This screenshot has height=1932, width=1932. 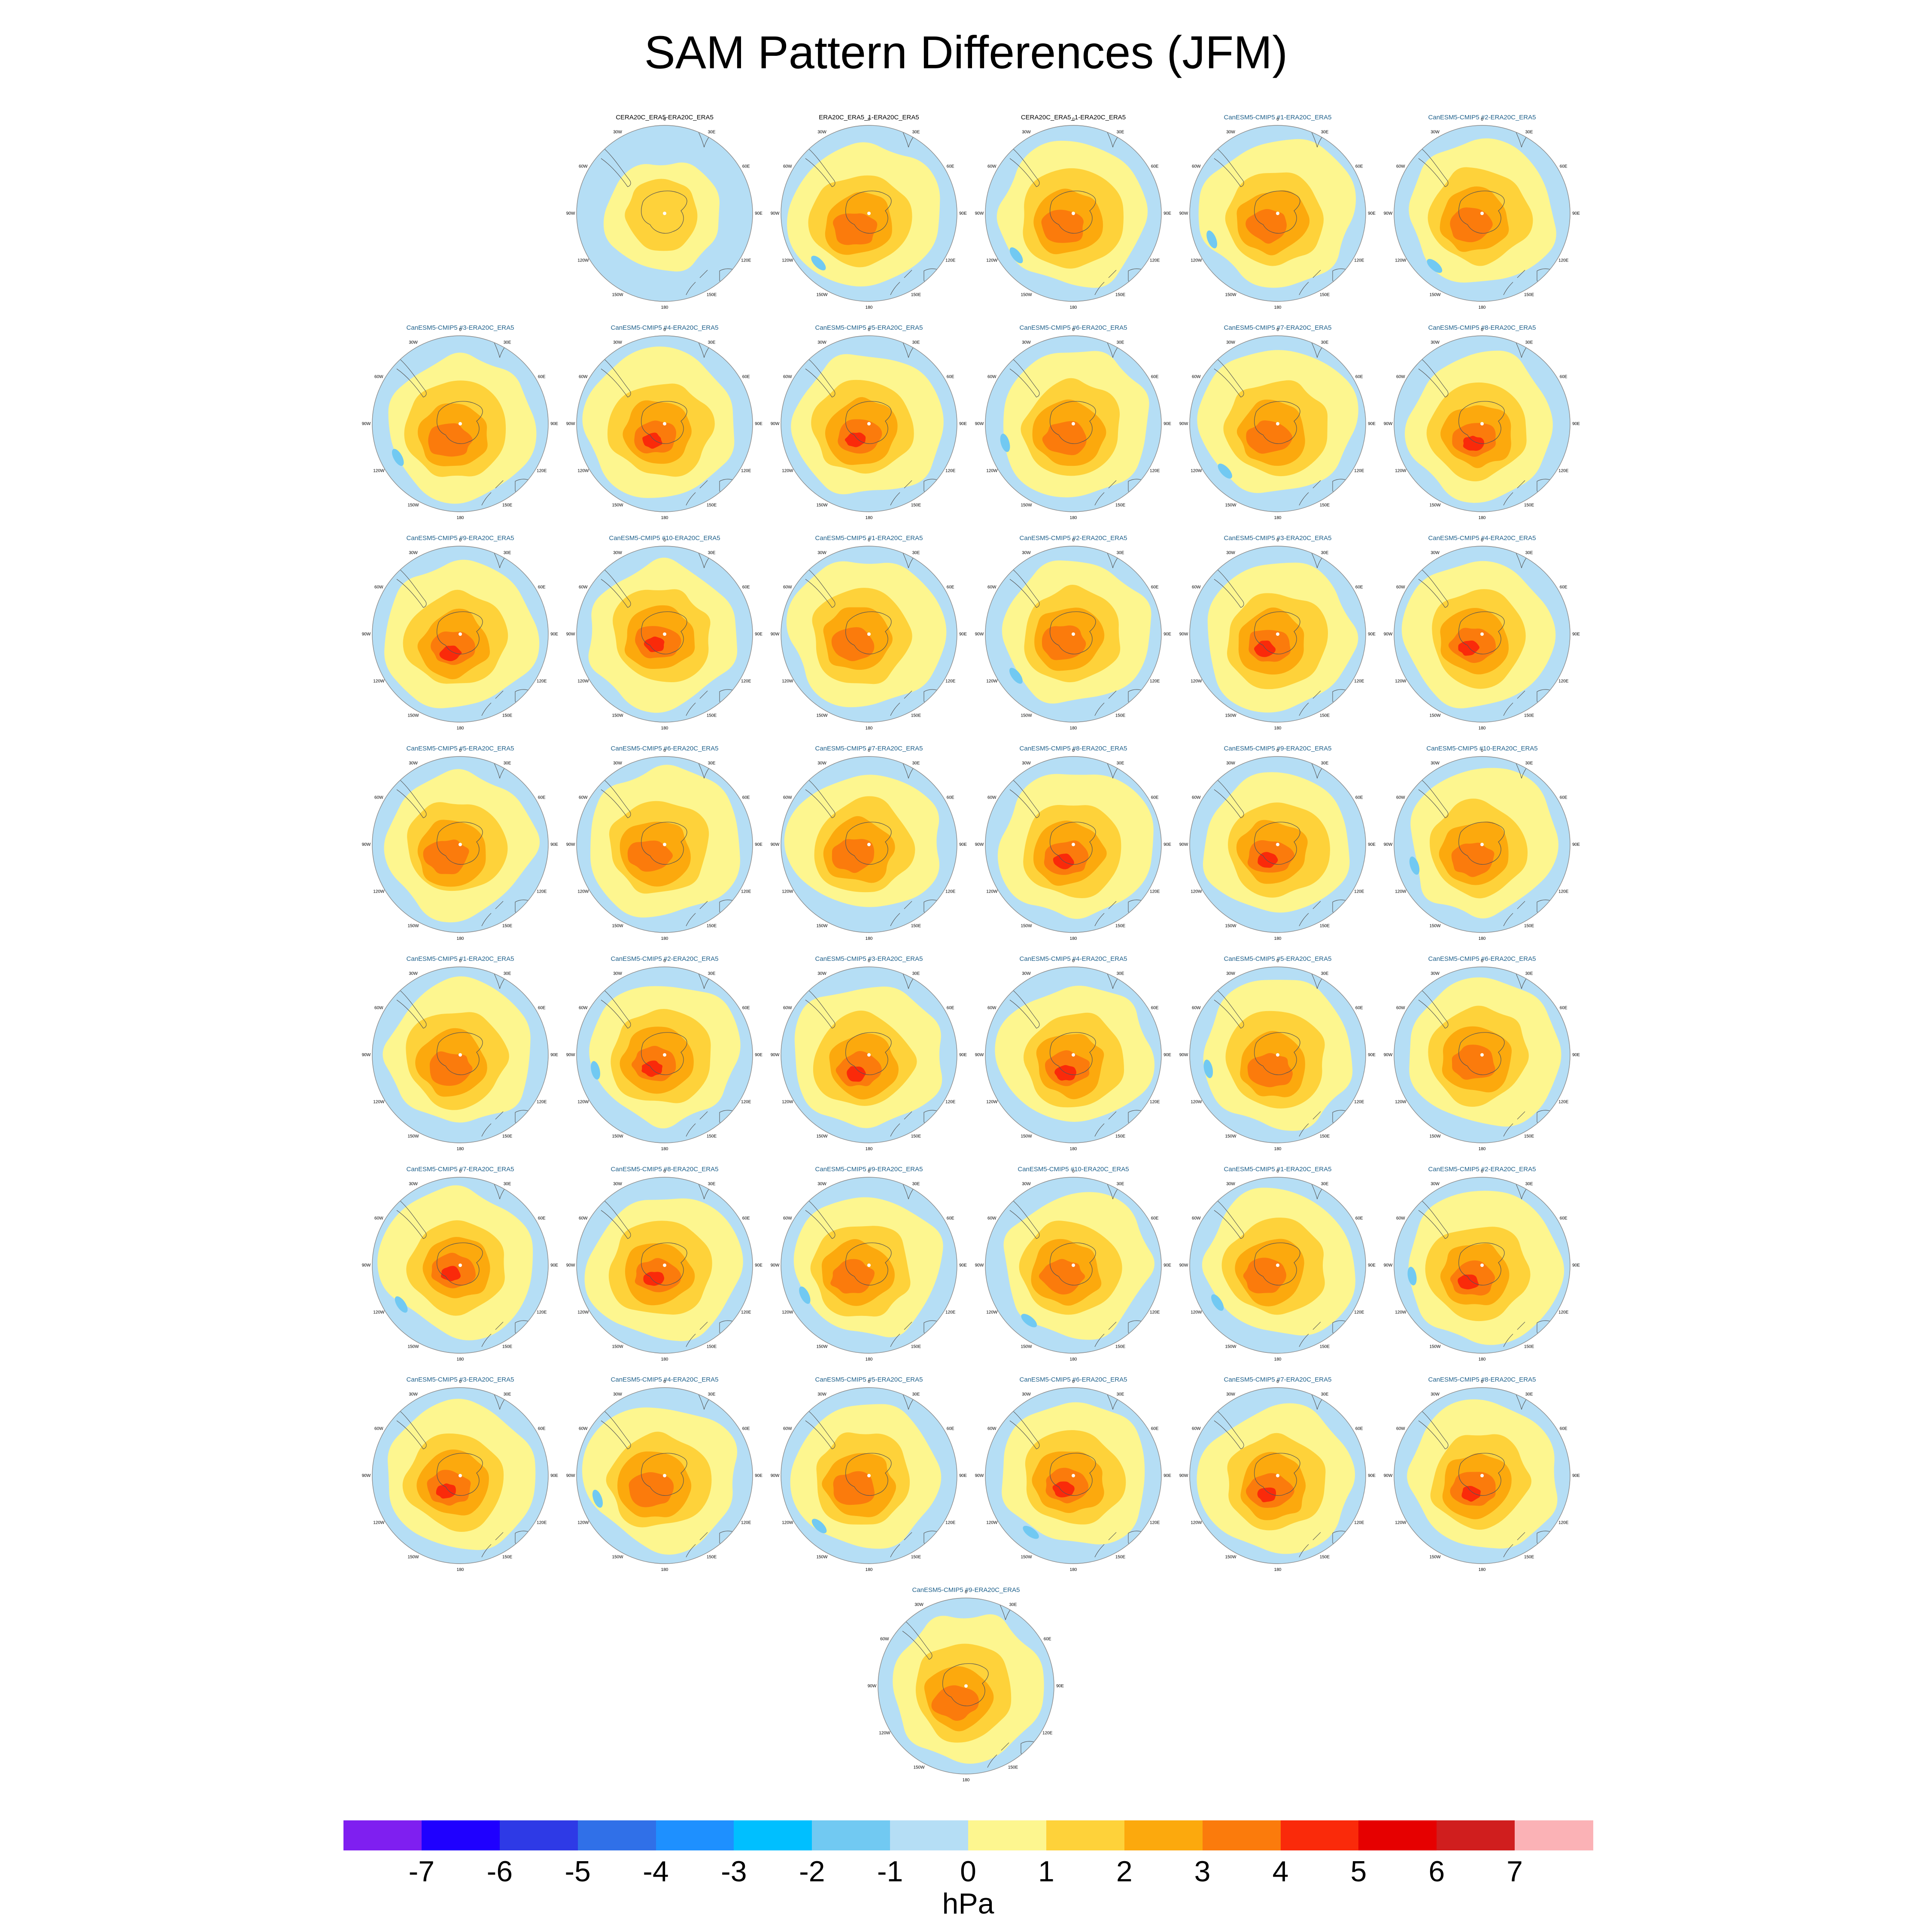 What do you see at coordinates (656, 1872) in the screenshot?
I see `colorbar-tick-label: -4` at bounding box center [656, 1872].